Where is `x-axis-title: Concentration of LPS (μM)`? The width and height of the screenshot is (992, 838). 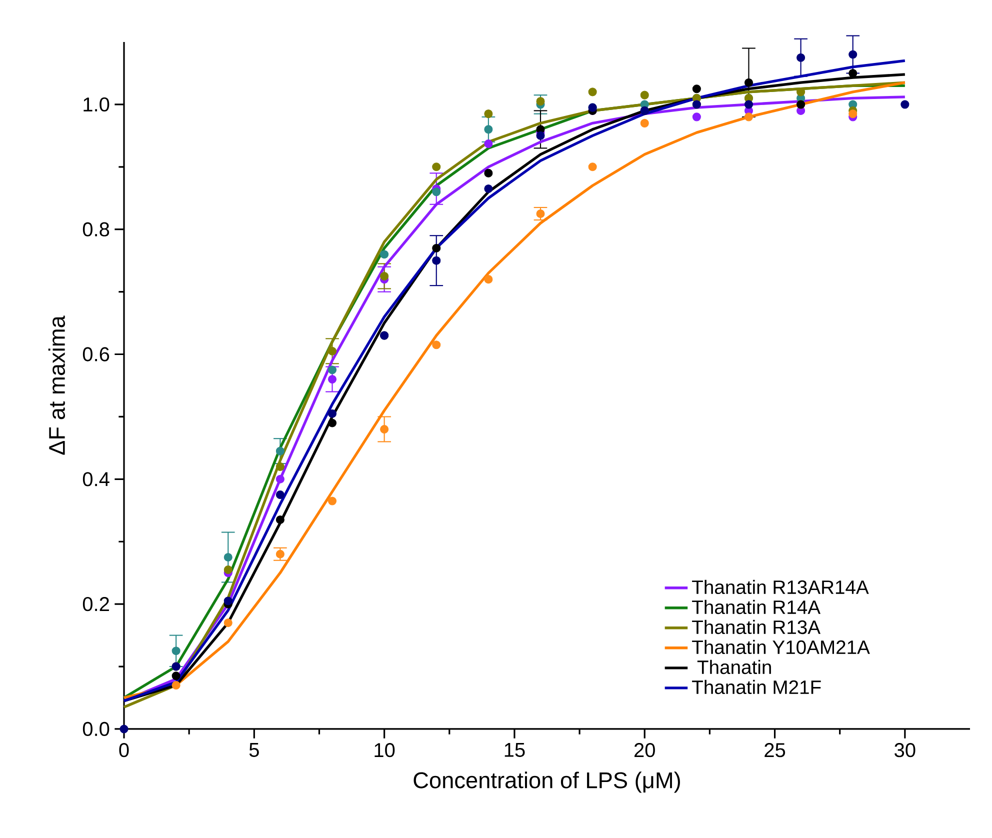
x-axis-title: Concentration of LPS (μM) is located at coordinates (547, 782).